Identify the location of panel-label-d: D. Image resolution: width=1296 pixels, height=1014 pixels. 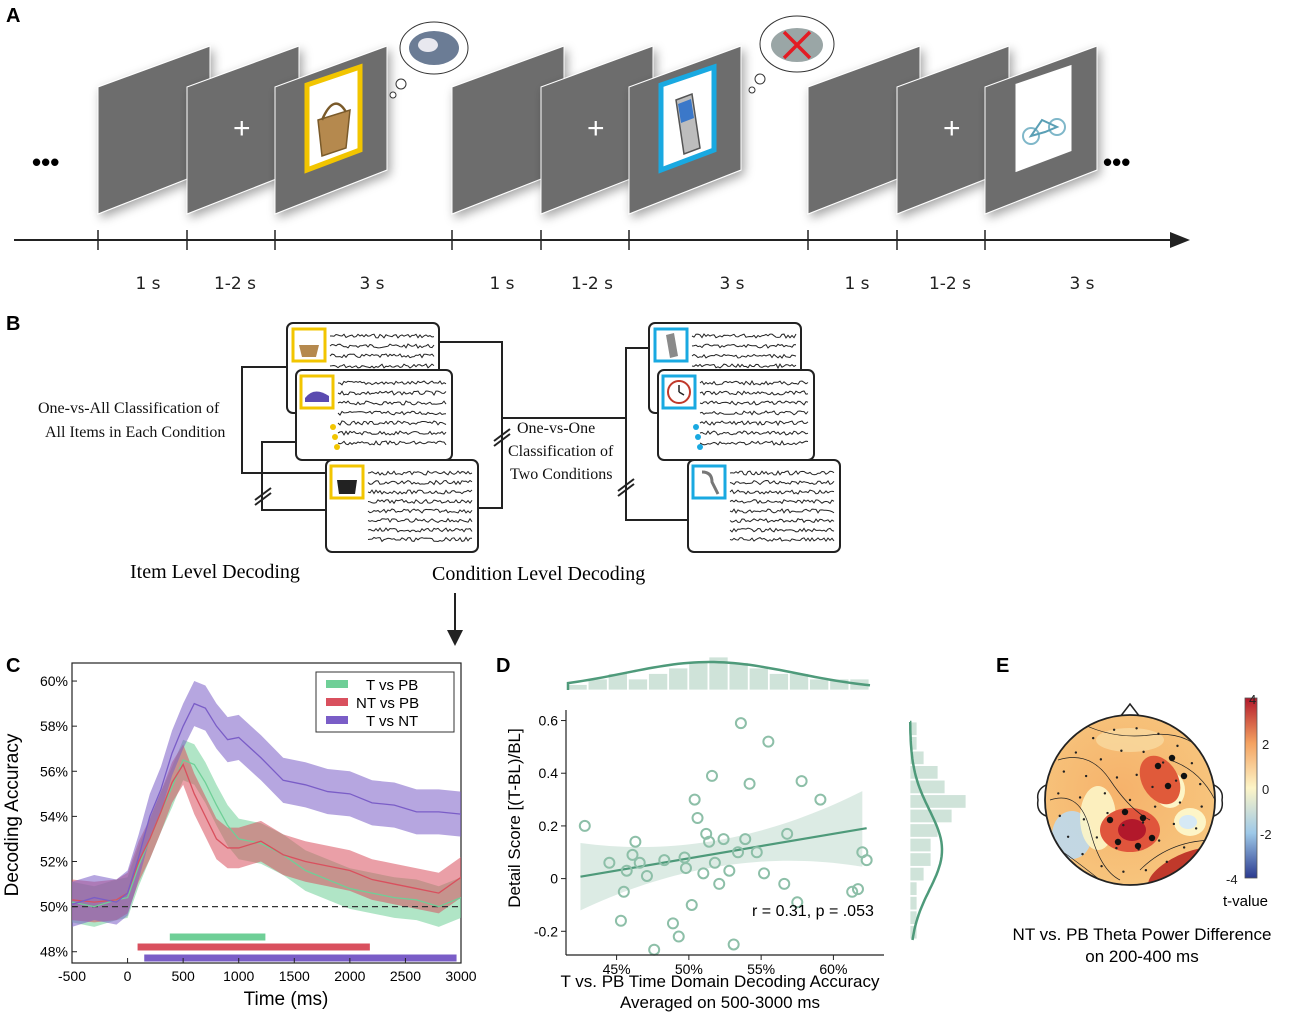
(503, 666).